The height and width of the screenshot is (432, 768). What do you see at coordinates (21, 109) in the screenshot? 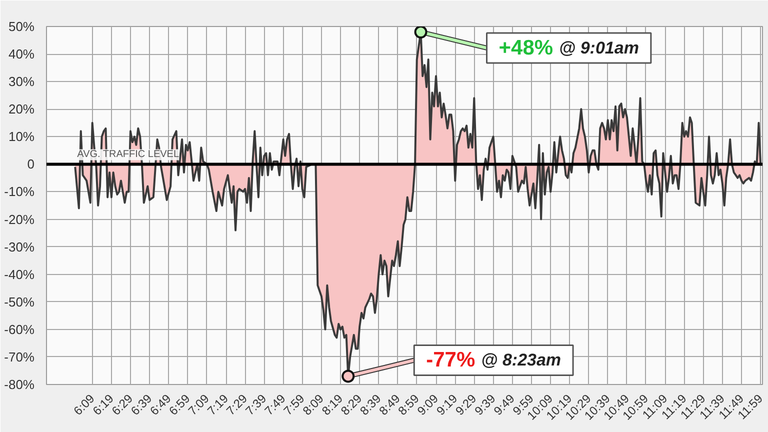
I see `y-tick-label: 20%` at bounding box center [21, 109].